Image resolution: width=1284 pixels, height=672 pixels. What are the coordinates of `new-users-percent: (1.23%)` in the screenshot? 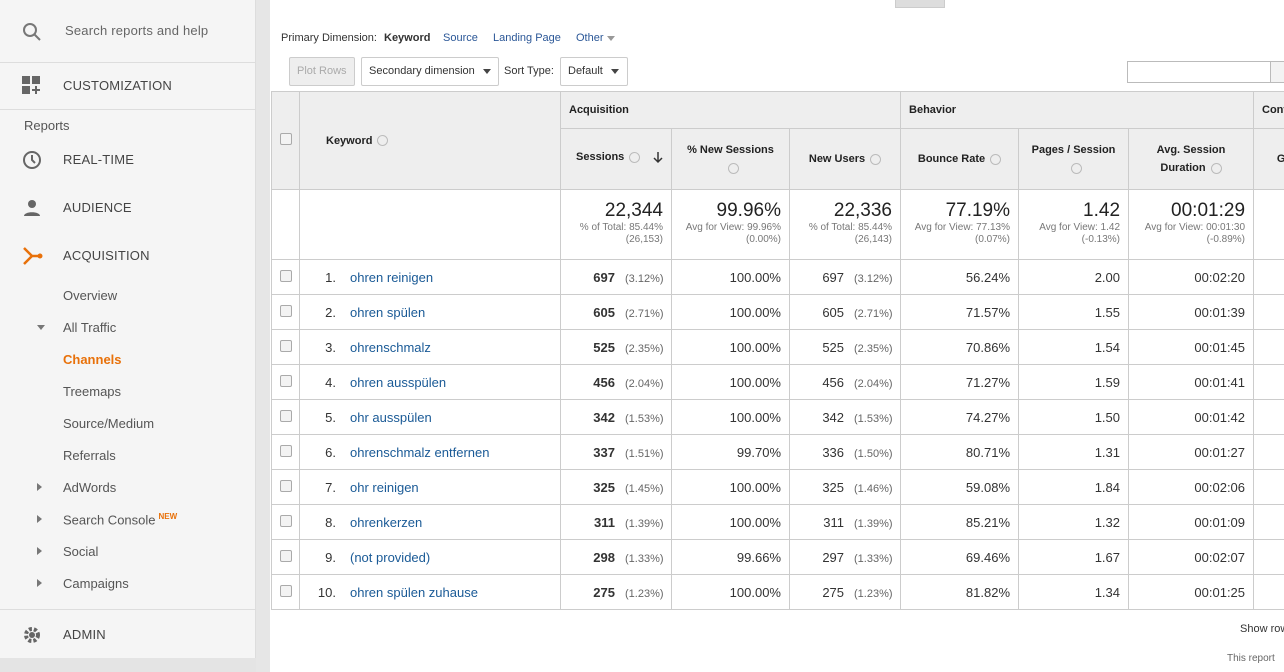 It's located at (873, 593).